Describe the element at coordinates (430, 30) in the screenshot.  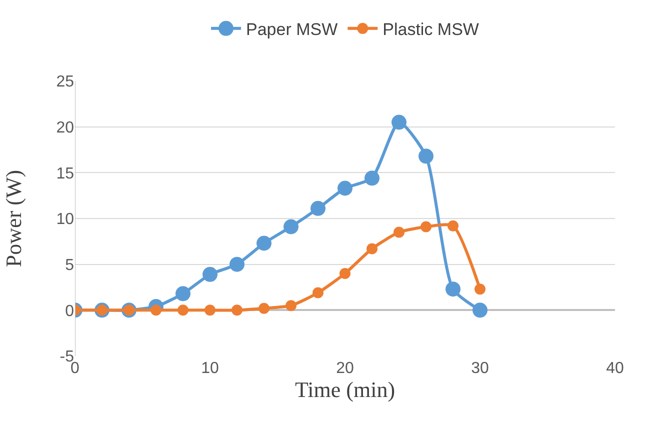
I see `legend-label: Plastic MSW` at that location.